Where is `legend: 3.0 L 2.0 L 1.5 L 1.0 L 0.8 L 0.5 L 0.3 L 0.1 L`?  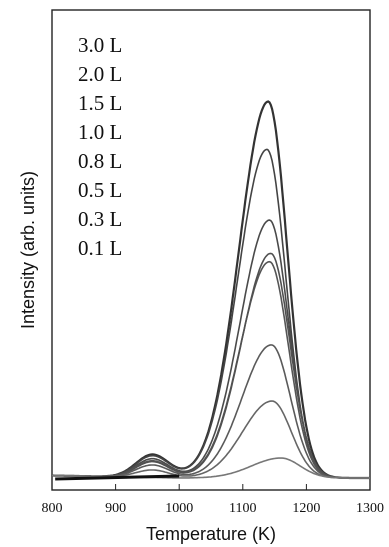 legend: 3.0 L 2.0 L 1.5 L 1.0 L 0.8 L 0.5 L 0.3 L 0.1 L is located at coordinates (100, 146).